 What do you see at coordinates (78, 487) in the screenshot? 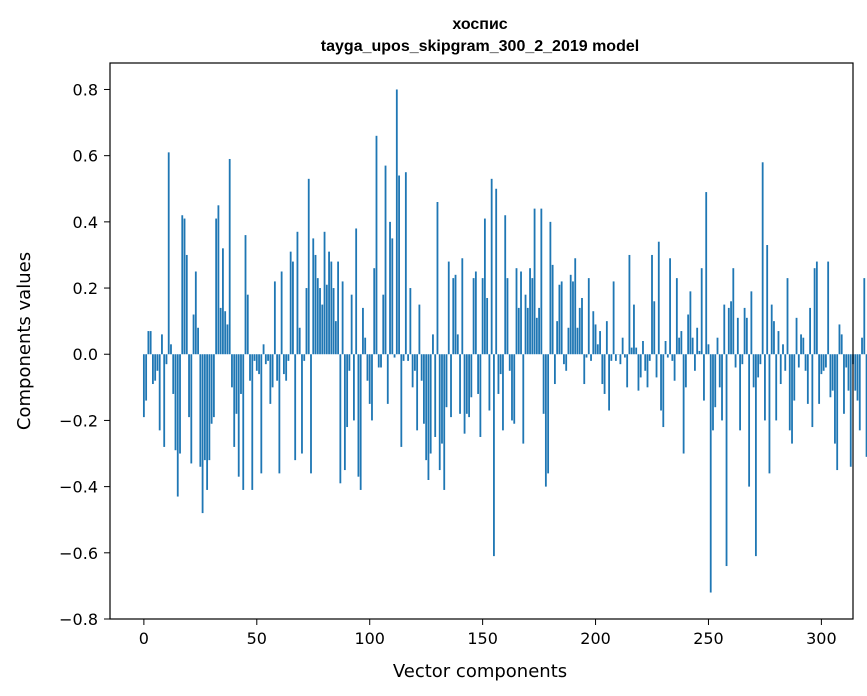
I see `y-tick-label: −0.4` at bounding box center [78, 487].